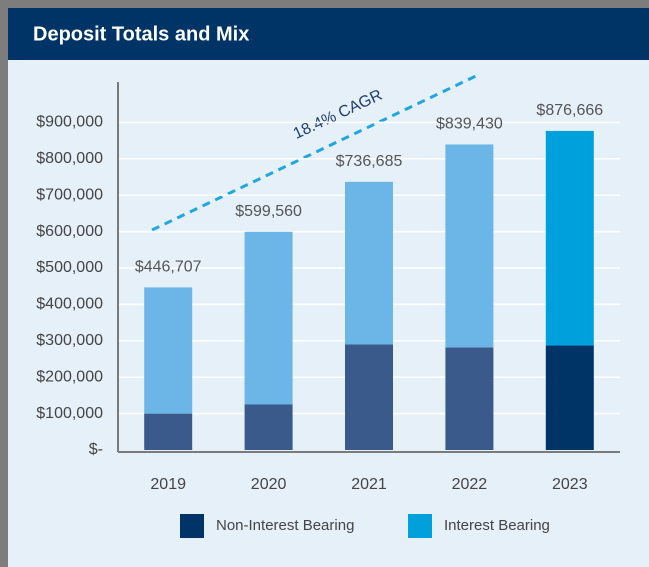 This screenshot has height=567, width=649. What do you see at coordinates (497, 525) in the screenshot?
I see `legend-label: Interest Bearing` at bounding box center [497, 525].